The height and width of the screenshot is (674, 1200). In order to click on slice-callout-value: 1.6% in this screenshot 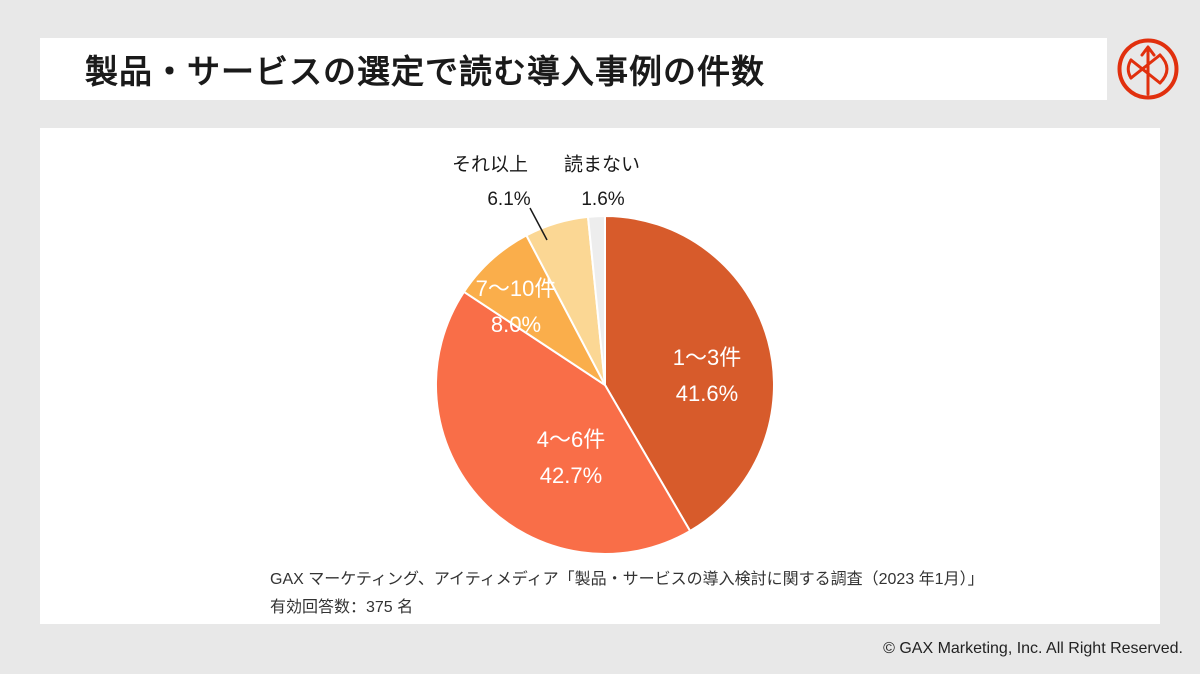, I will do `click(603, 199)`.